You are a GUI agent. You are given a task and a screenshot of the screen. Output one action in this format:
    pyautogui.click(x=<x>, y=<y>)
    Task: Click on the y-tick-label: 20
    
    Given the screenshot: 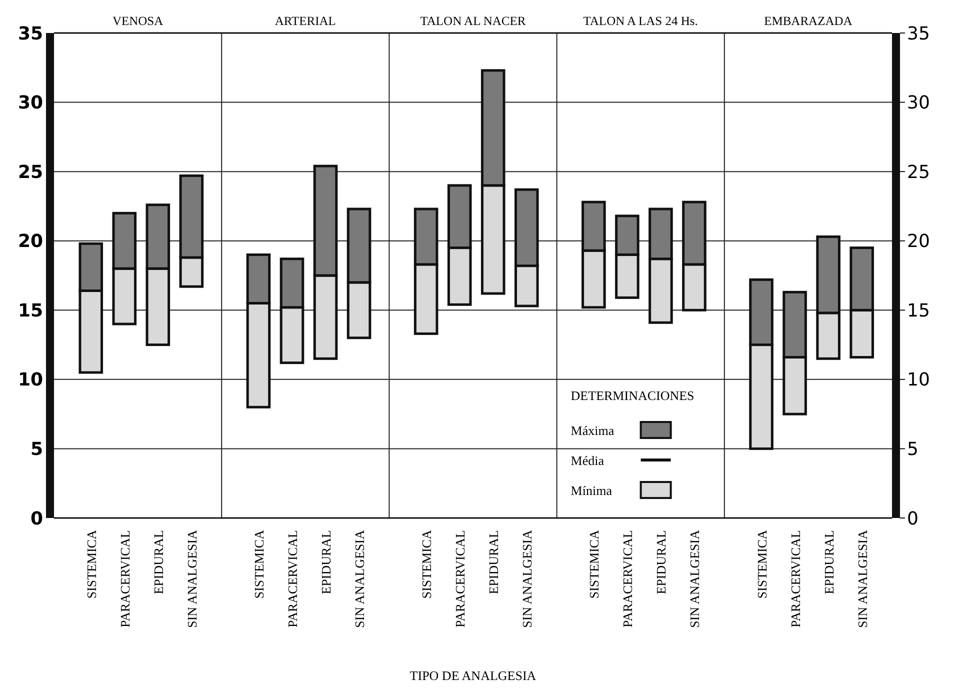 What is the action you would take?
    pyautogui.click(x=30, y=241)
    